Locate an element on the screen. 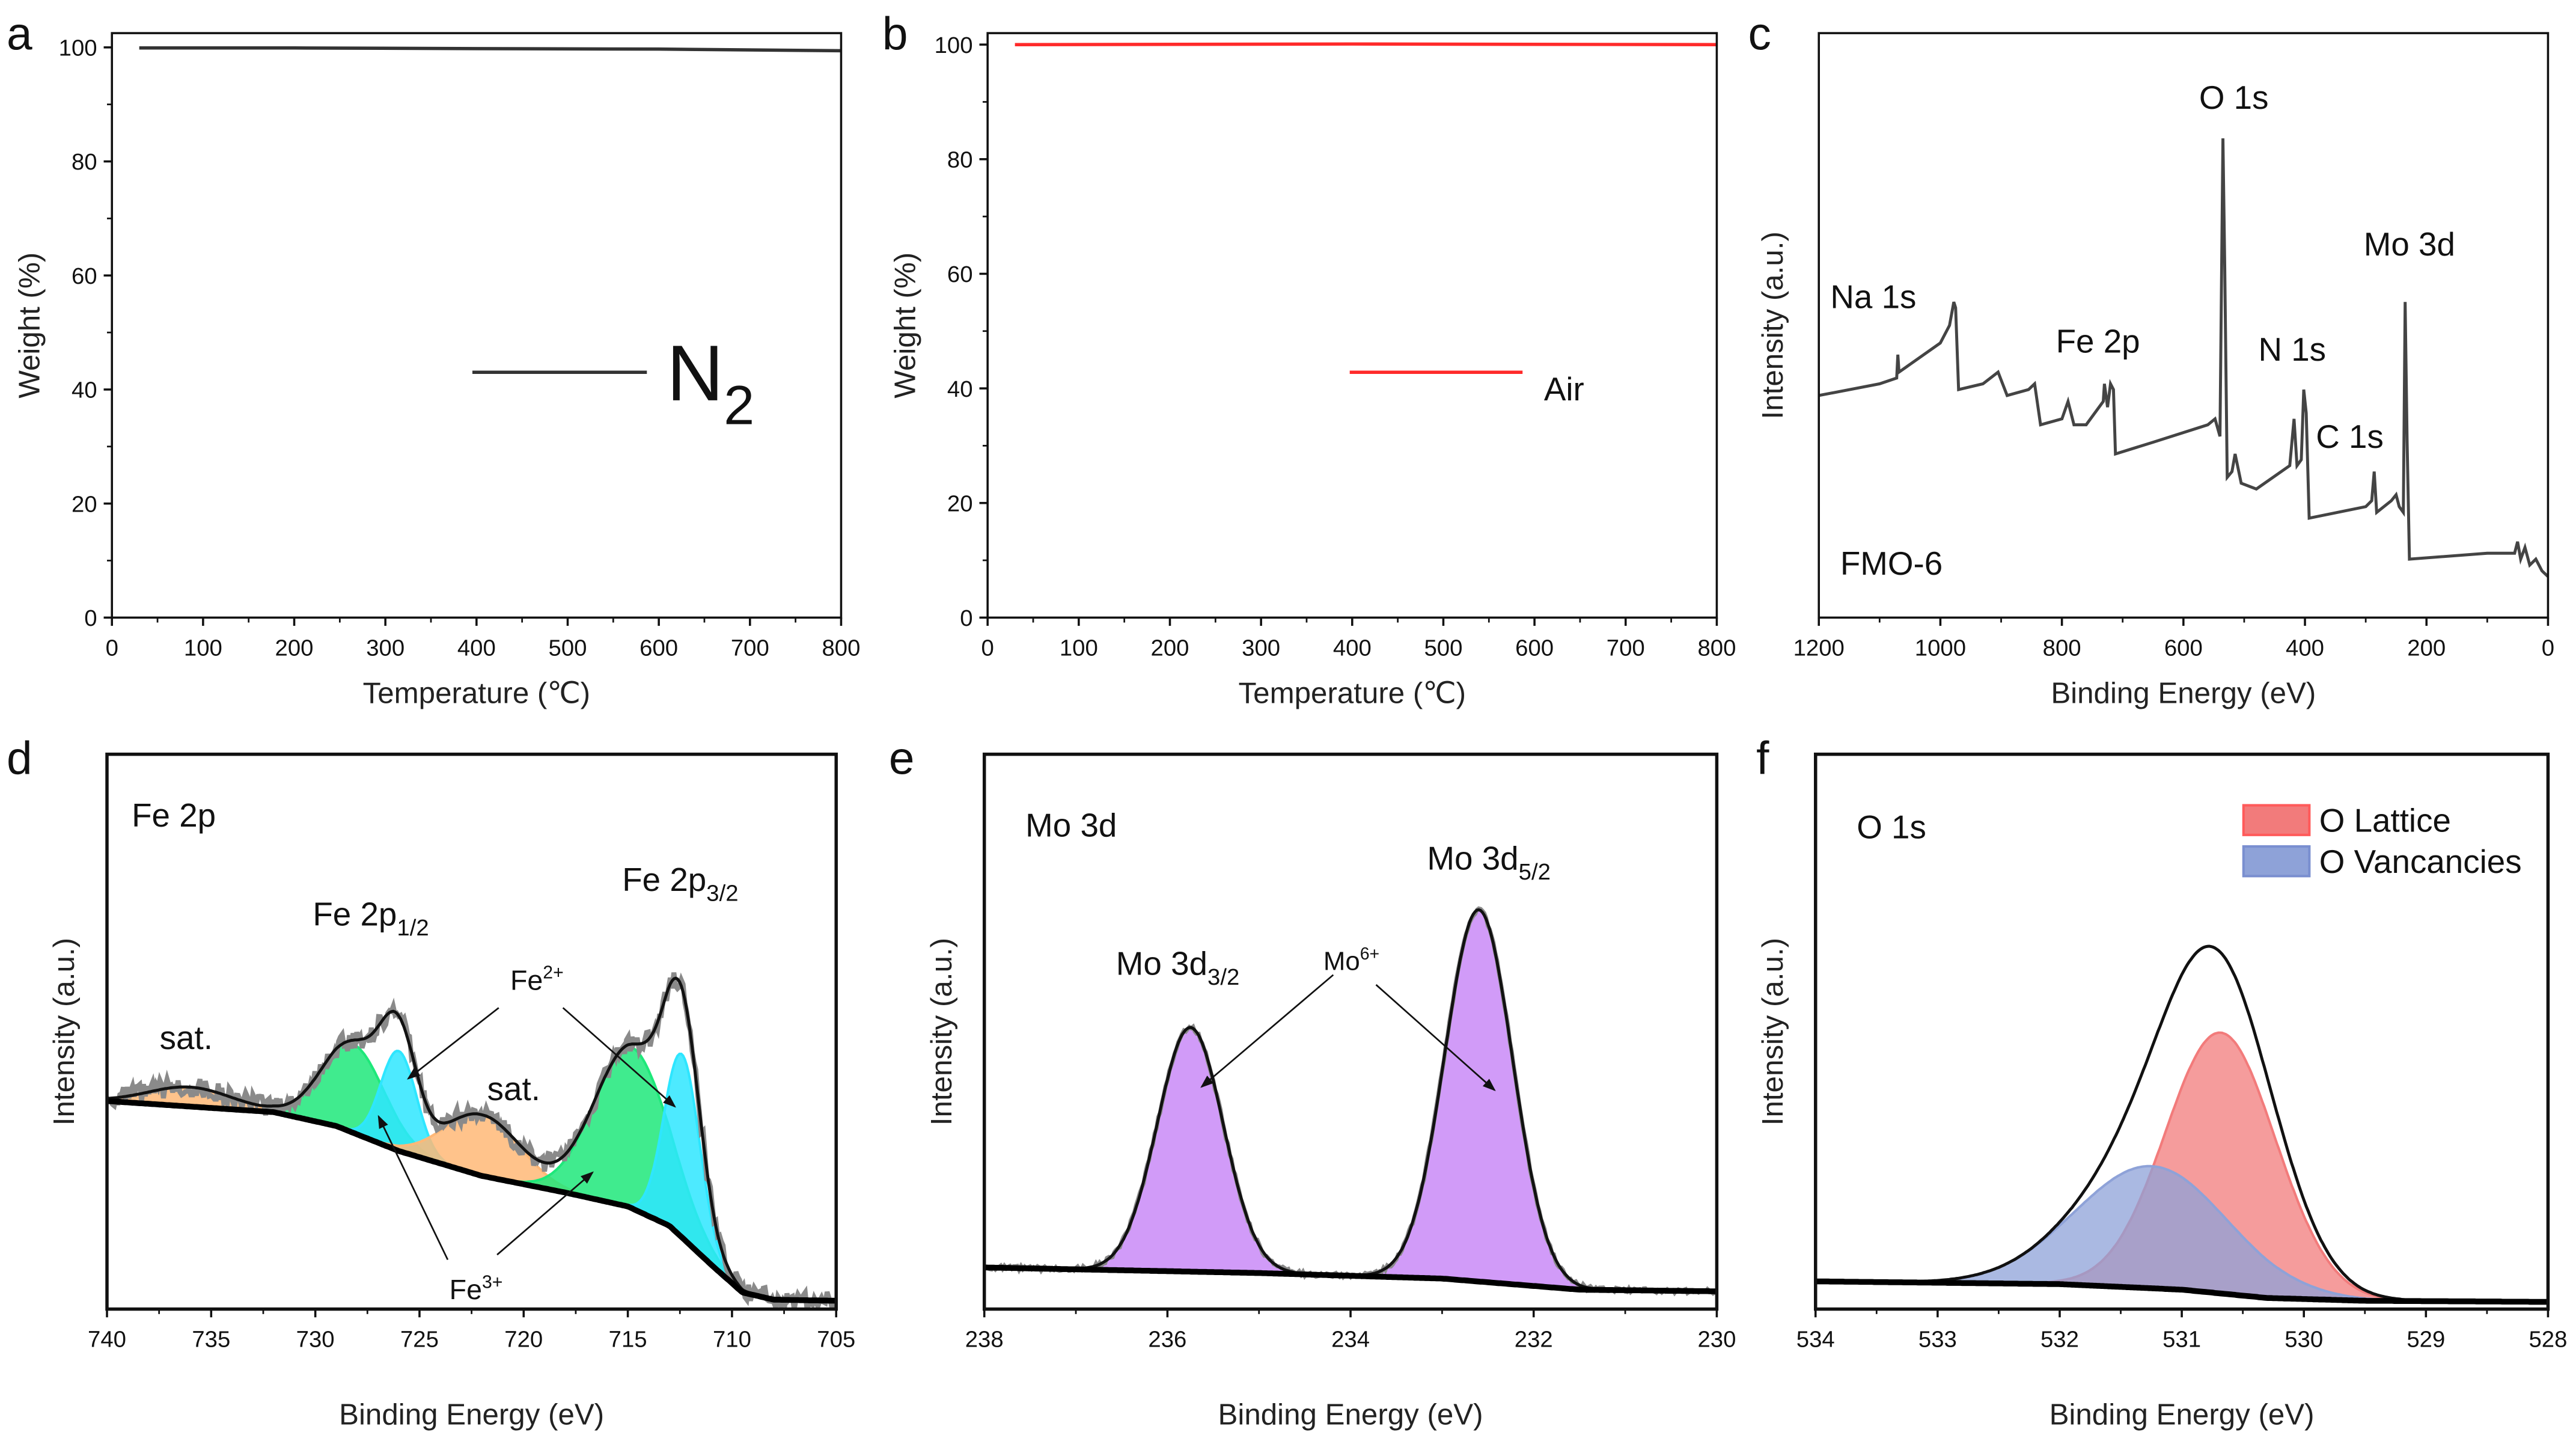 The width and height of the screenshot is (2576, 1441). legend-air-label: Air is located at coordinates (1564, 389).